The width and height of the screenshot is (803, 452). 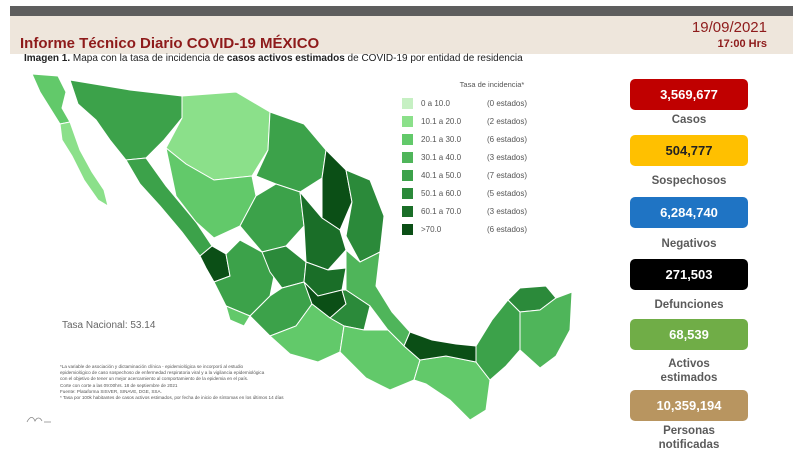 I want to click on stat-casos-box: 3,569,677, so click(x=689, y=94).